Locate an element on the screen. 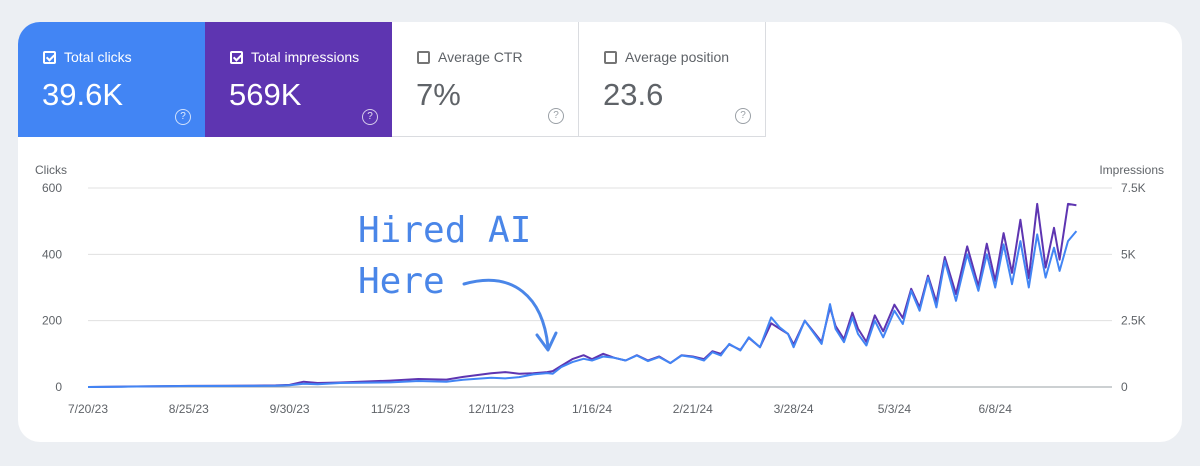 The height and width of the screenshot is (466, 1200). metric-header: Average position is located at coordinates (666, 57).